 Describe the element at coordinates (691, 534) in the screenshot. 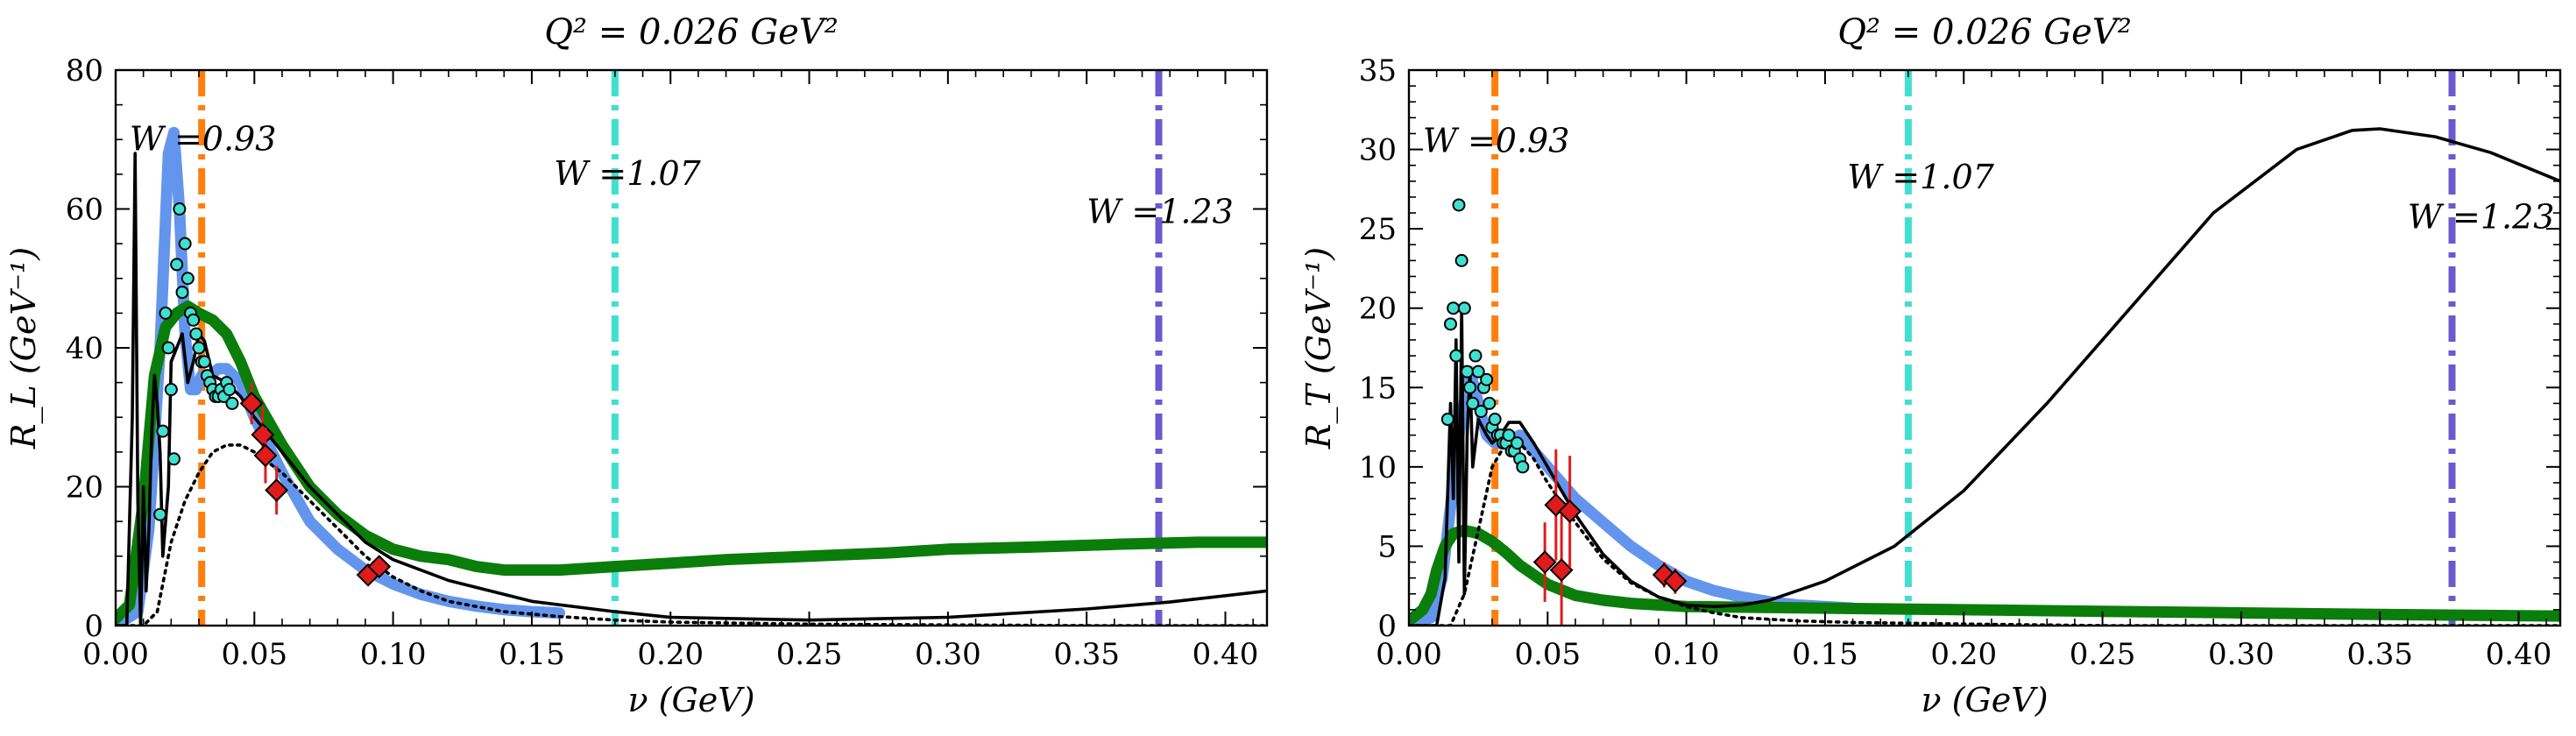

I see `series-line-black-dotted` at that location.